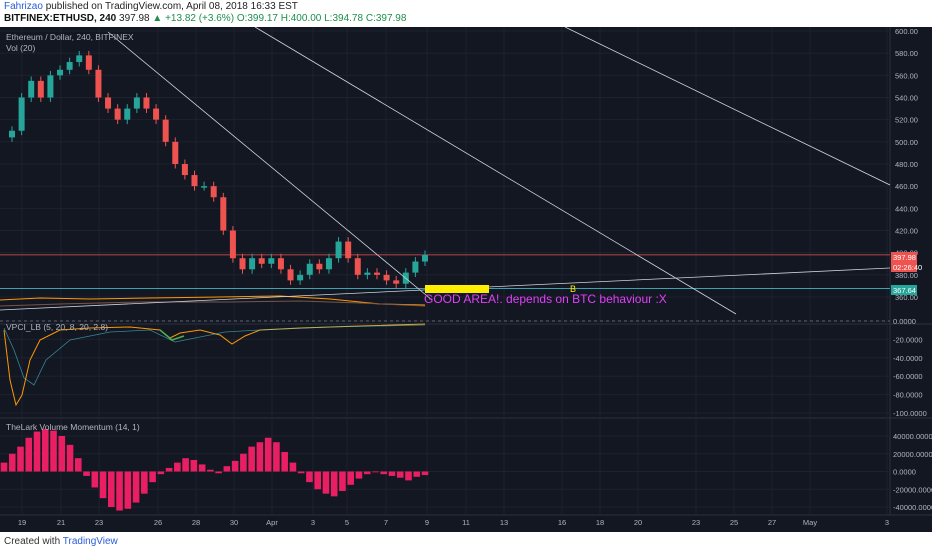 The image size is (932, 550). I want to click on time-tick-label: 18, so click(600, 522).